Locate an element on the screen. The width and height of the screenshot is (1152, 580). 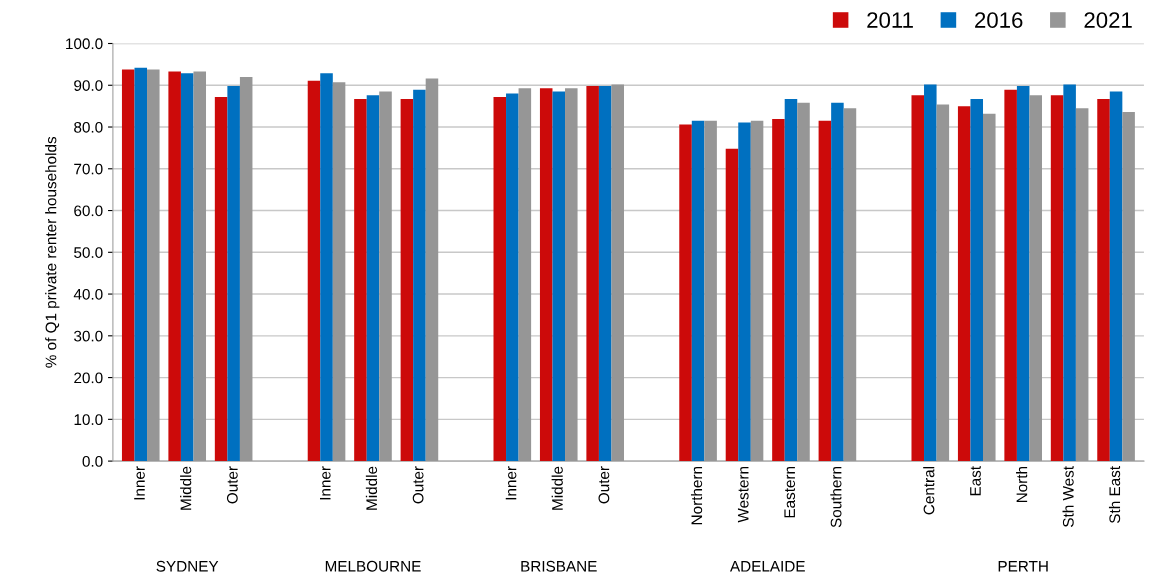
y-tick-label: 100.0 is located at coordinates (84, 44).